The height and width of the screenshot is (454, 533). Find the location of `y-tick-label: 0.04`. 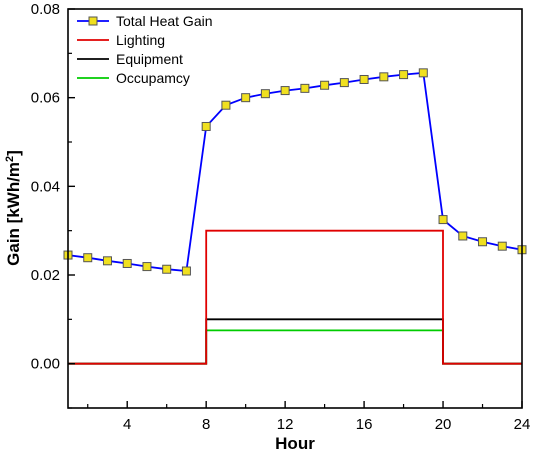

y-tick-label: 0.04 is located at coordinates (45, 186).